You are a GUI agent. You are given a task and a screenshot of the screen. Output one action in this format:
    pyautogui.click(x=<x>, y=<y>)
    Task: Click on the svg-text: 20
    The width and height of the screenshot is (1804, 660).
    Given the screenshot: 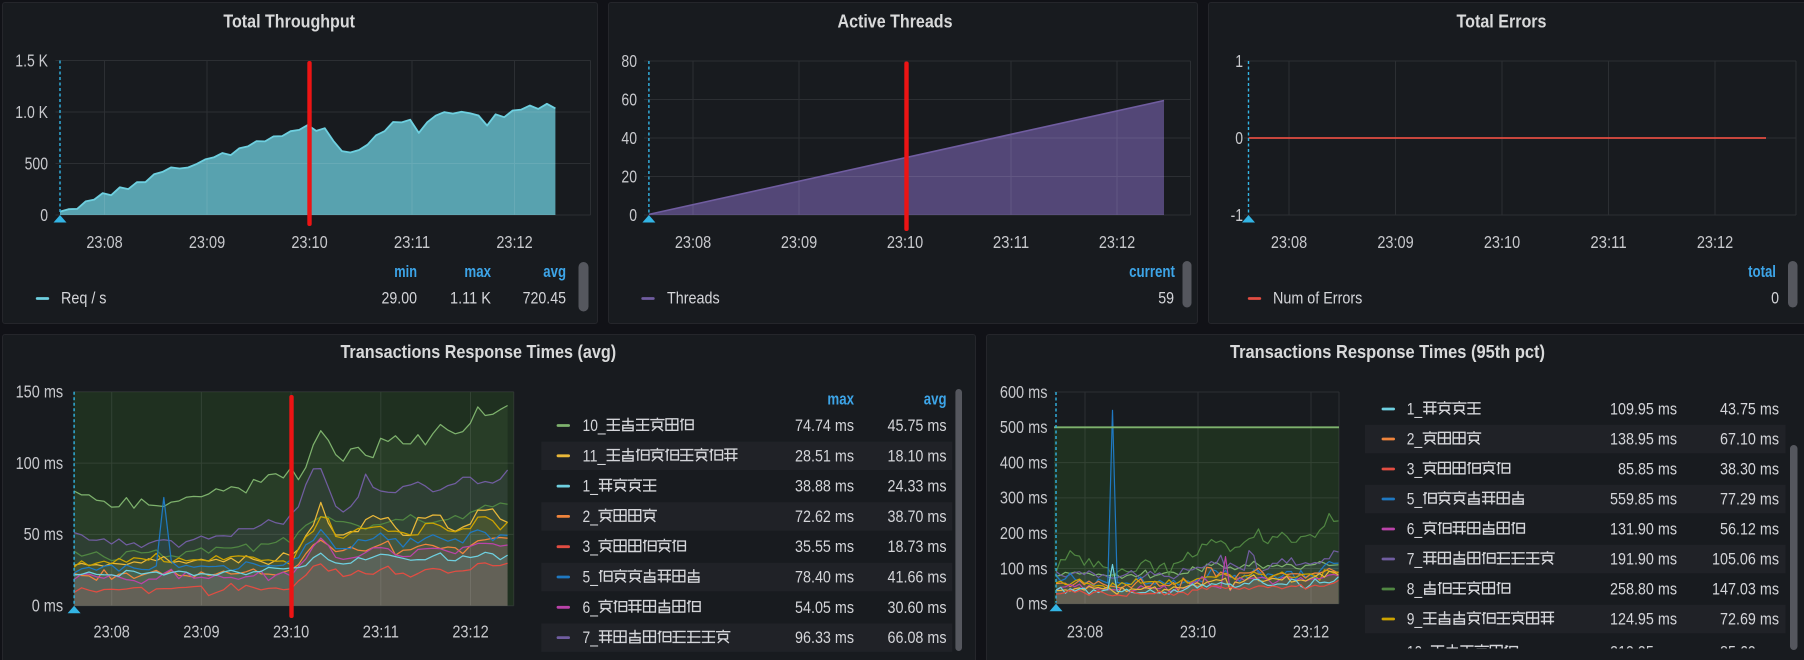 What is the action you would take?
    pyautogui.click(x=629, y=176)
    